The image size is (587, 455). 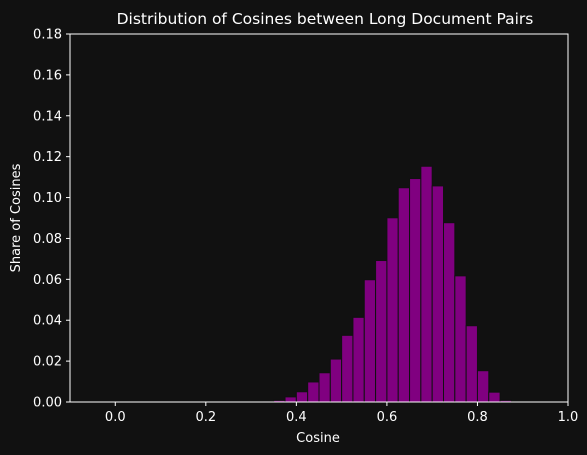 What do you see at coordinates (47, 239) in the screenshot?
I see `y-tick-label: 0.08` at bounding box center [47, 239].